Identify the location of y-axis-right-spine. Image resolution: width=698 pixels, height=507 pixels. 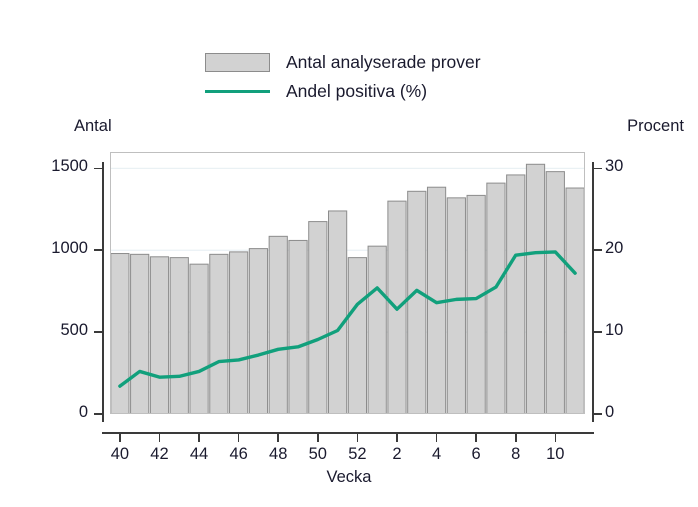
(593, 292).